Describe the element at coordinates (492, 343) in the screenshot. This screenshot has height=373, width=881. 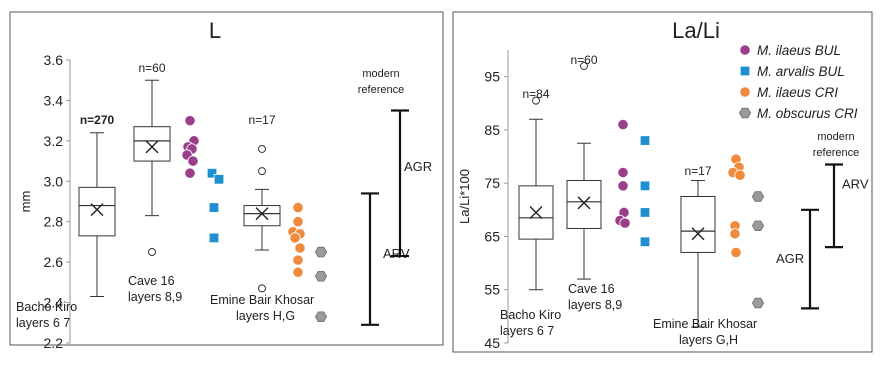
I see `y-tick-label-LaLi: 45` at that location.